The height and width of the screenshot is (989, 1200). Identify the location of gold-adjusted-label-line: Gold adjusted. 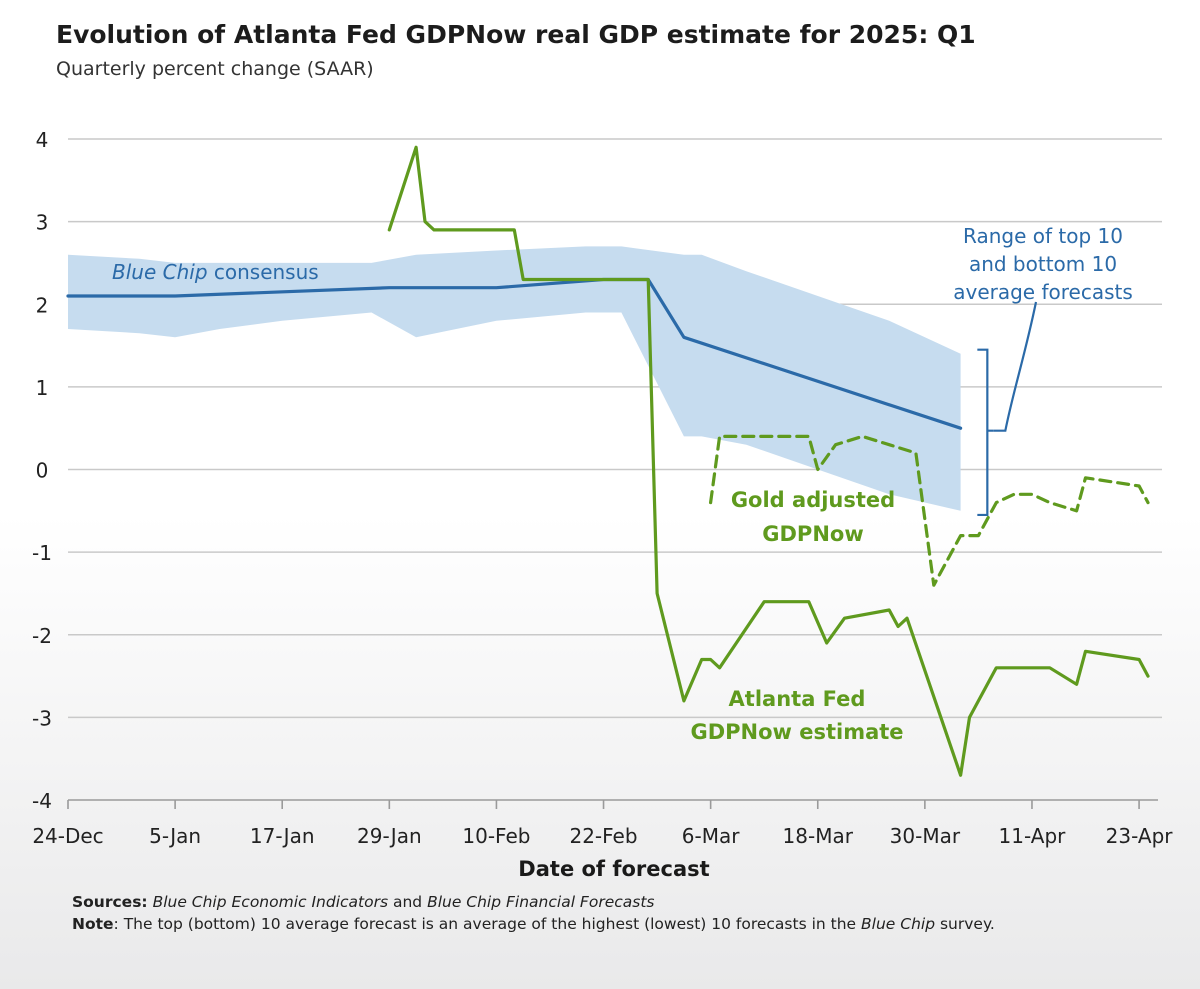
(813, 500).